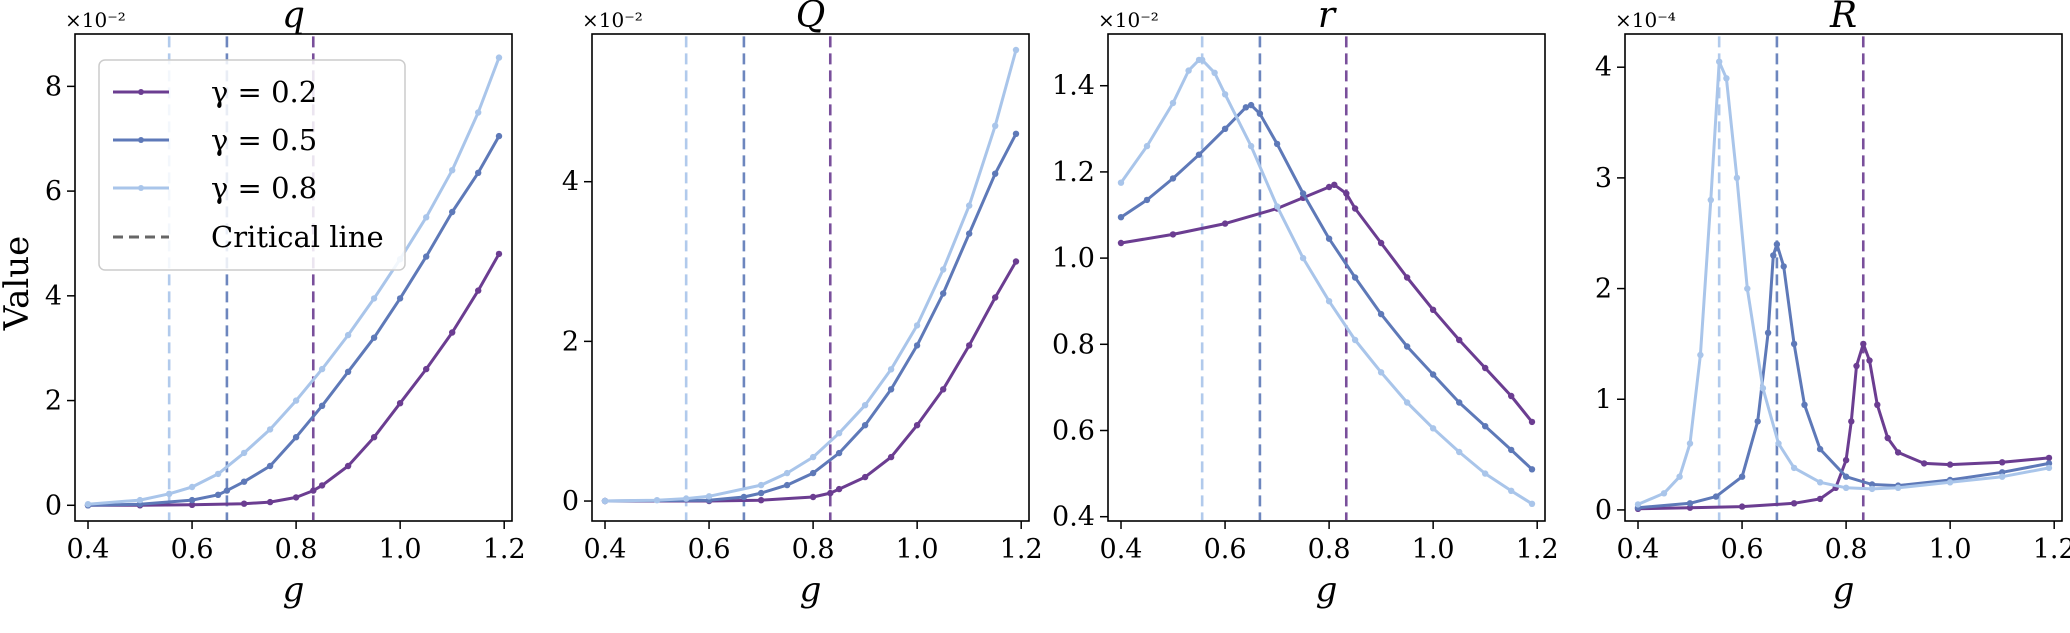  I want to click on x-tick-label: 1.2, so click(1537, 549).